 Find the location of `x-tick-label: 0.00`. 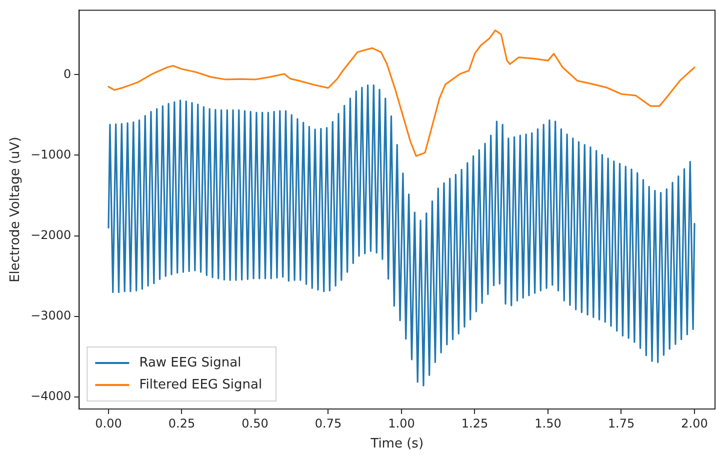

x-tick-label: 0.00 is located at coordinates (108, 423).